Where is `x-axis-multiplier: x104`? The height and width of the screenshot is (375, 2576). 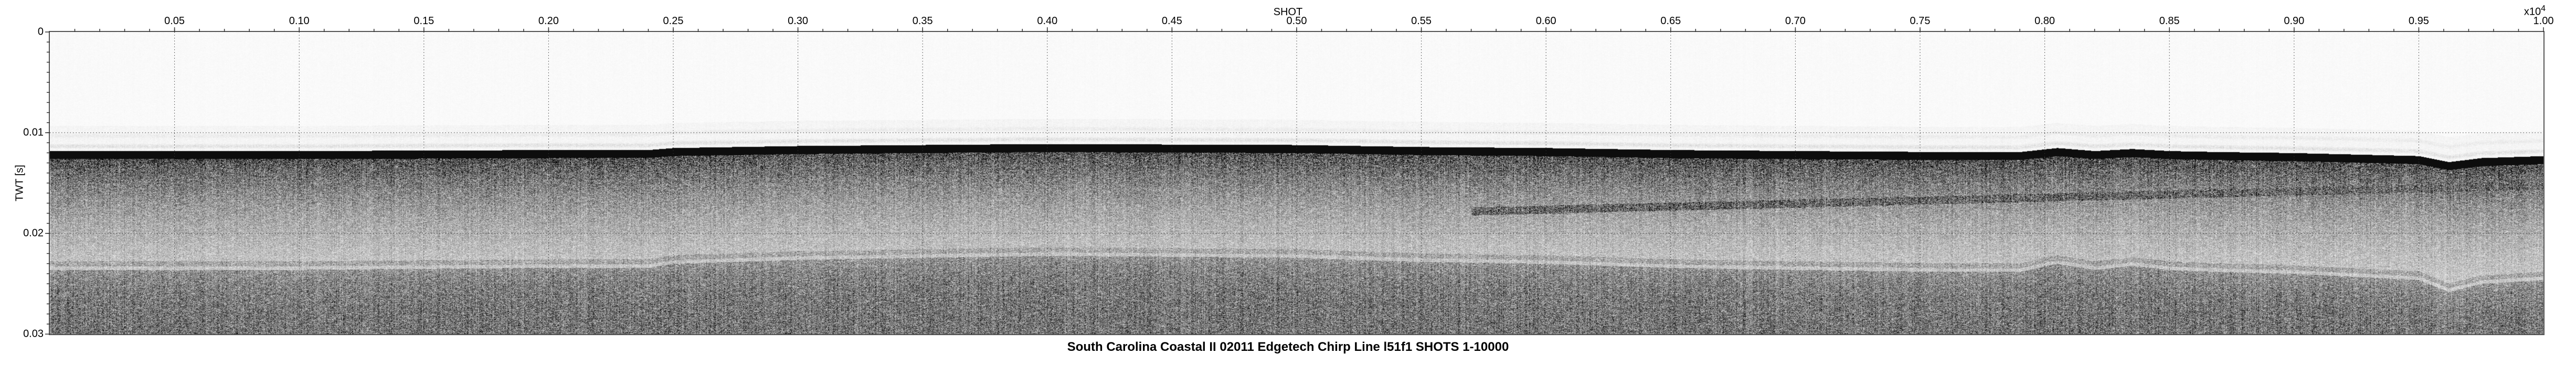 x-axis-multiplier: x104 is located at coordinates (2535, 11).